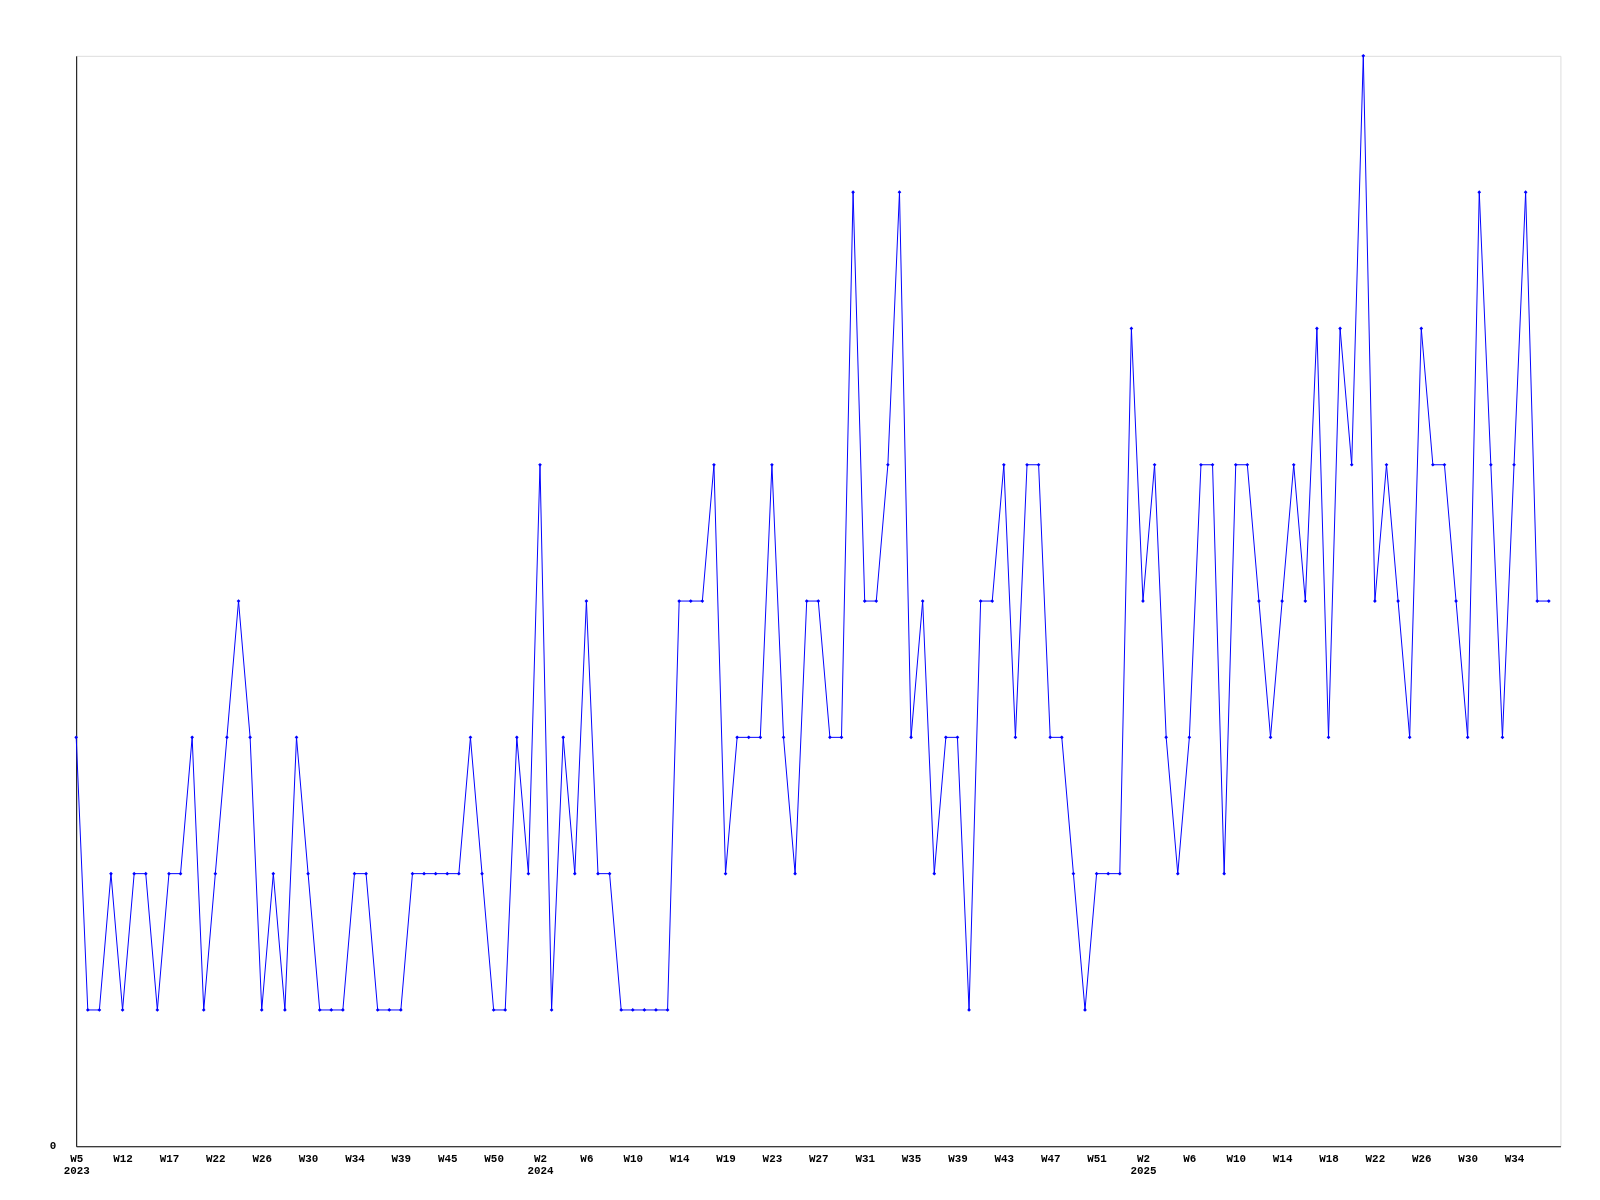 Image resolution: width=1600 pixels, height=1200 pixels. I want to click on x-tick-label: W18, so click(1329, 1158).